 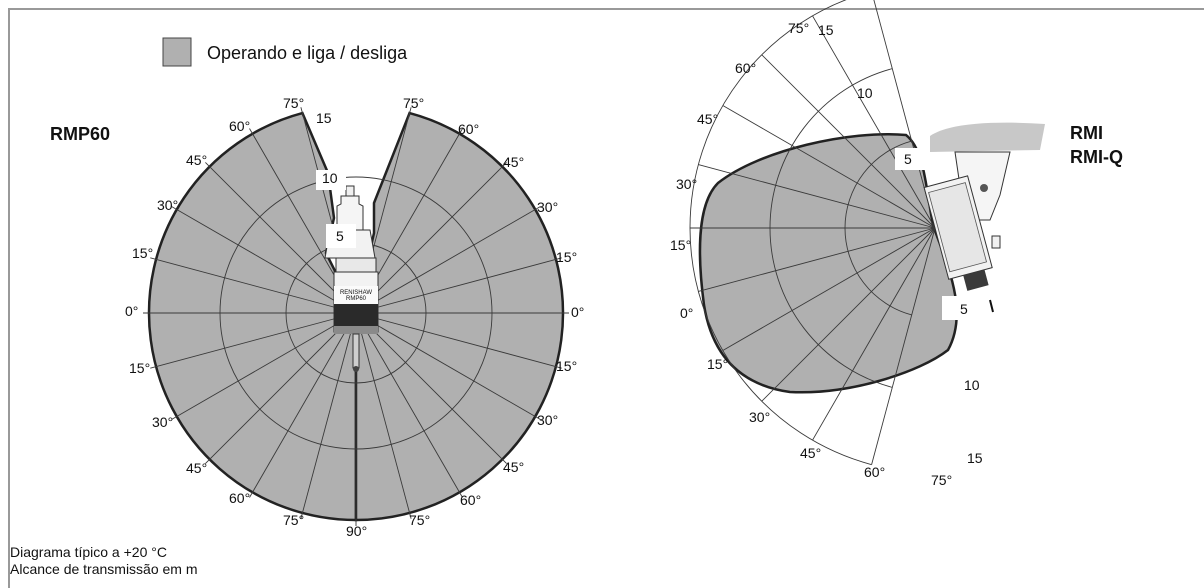 What do you see at coordinates (686, 184) in the screenshot?
I see `right-angle-30-top: 30°` at bounding box center [686, 184].